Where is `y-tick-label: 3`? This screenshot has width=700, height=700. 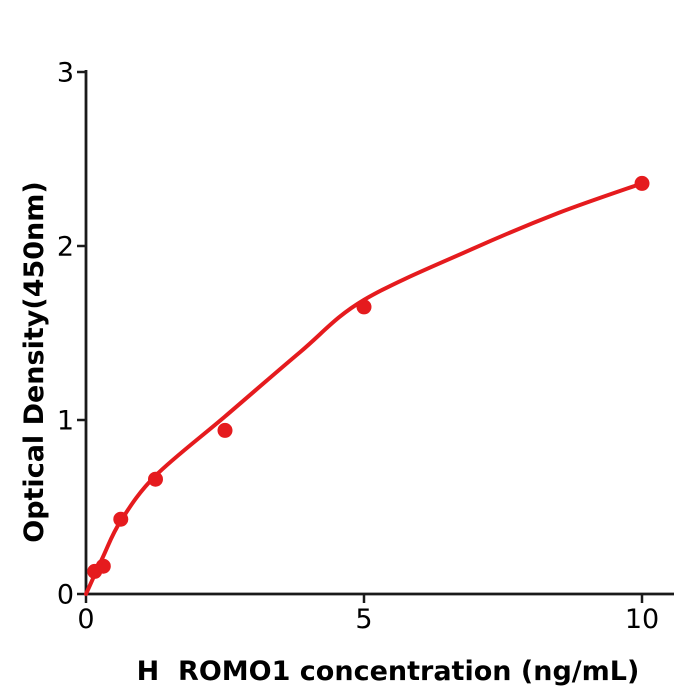 y-tick-label: 3 is located at coordinates (65, 73).